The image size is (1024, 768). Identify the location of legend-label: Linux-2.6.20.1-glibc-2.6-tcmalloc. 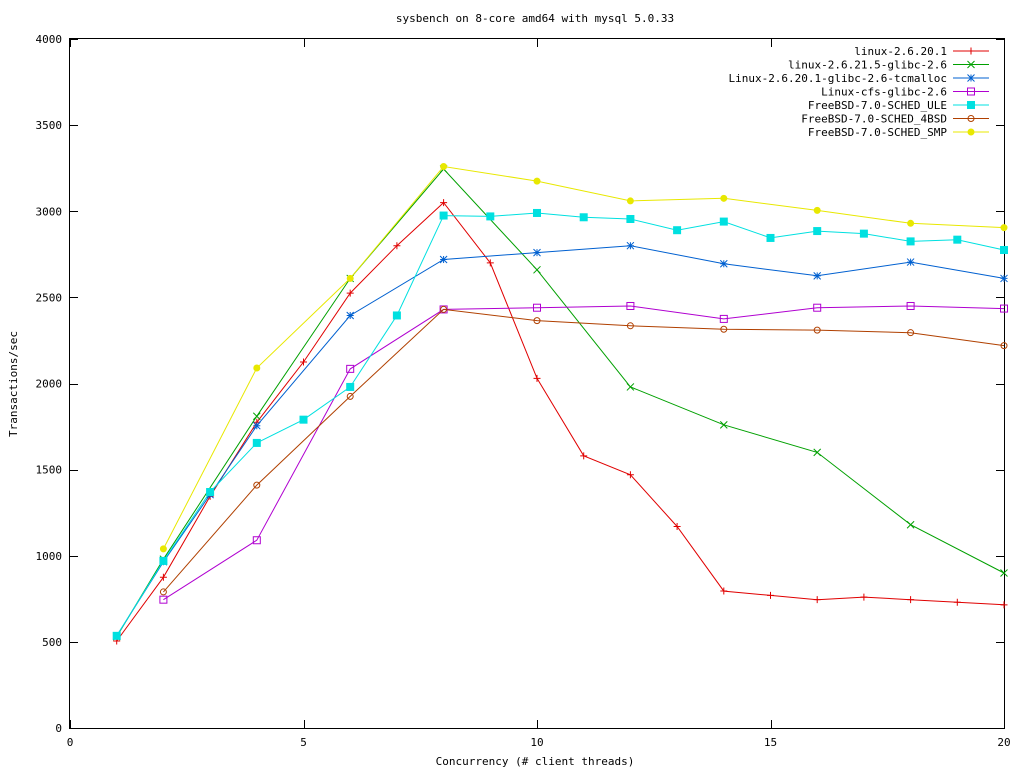
(837, 78).